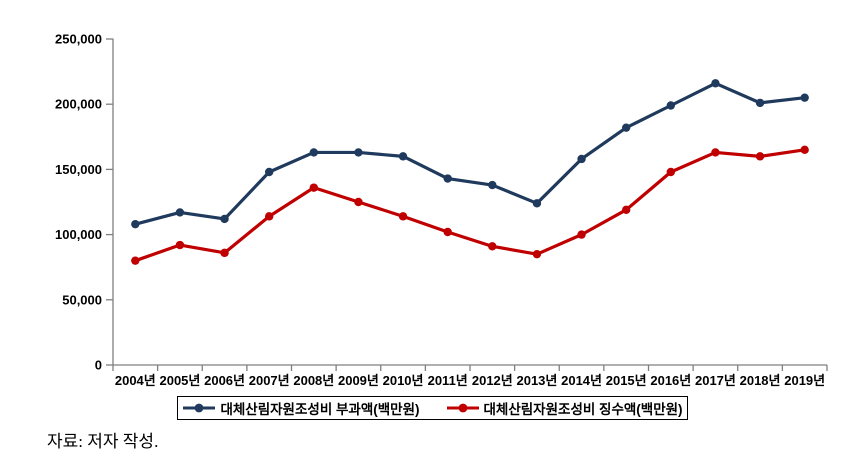  What do you see at coordinates (583, 409) in the screenshot?
I see `legend-label-collected: 대체산림자원조성비 징수액(백만원)` at bounding box center [583, 409].